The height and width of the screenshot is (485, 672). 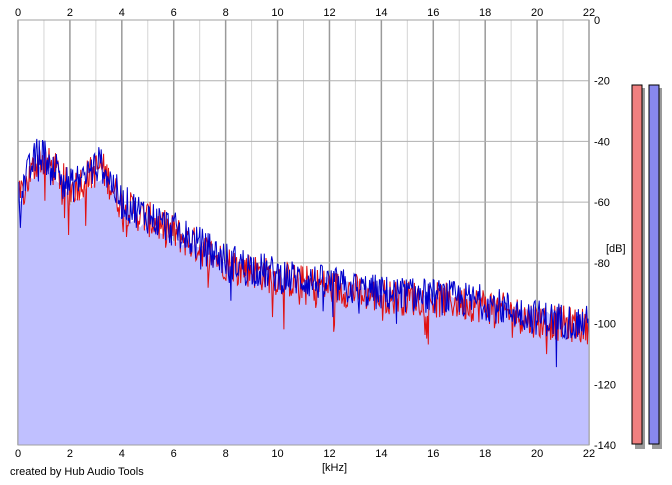 What do you see at coordinates (18, 13) in the screenshot?
I see `x-tick-label: 0` at bounding box center [18, 13].